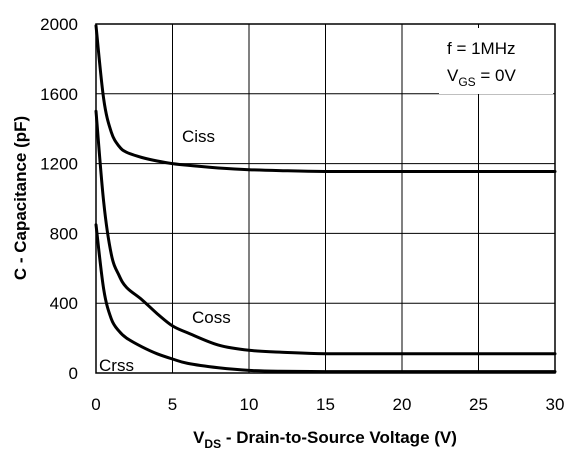 The width and height of the screenshot is (579, 450). I want to click on coss-label: Coss, so click(211, 317).